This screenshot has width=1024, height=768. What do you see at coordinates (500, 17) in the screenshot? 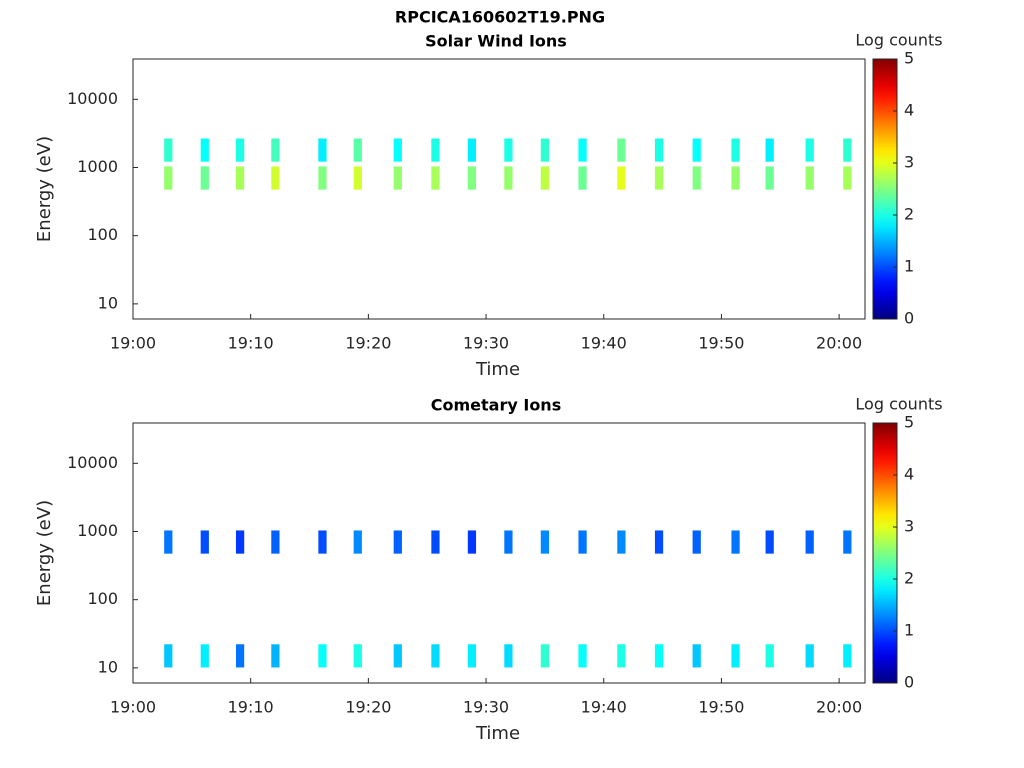
I see `figure-title: RPCICA160602T19.PNG` at bounding box center [500, 17].